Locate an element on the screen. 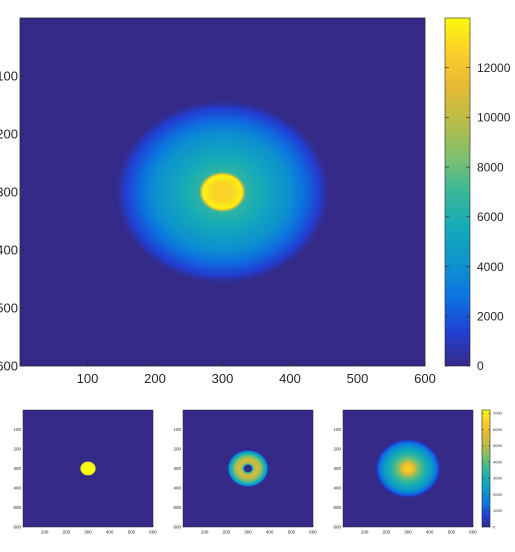 This screenshot has height=552, width=515. colorbar-tick-label: 3000 is located at coordinates (498, 478).